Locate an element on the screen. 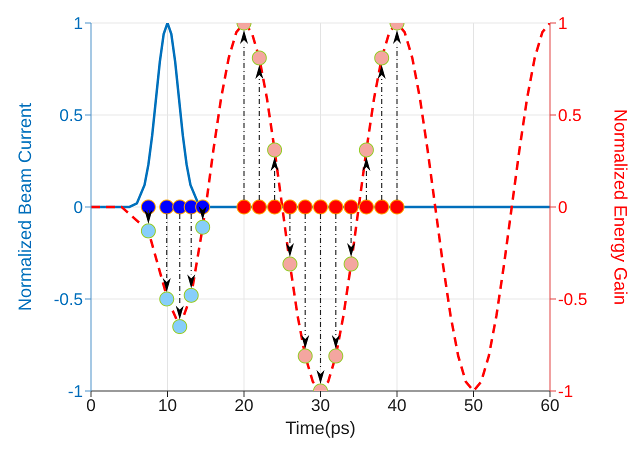  y-tick-label: -0.5 is located at coordinates (68, 300).